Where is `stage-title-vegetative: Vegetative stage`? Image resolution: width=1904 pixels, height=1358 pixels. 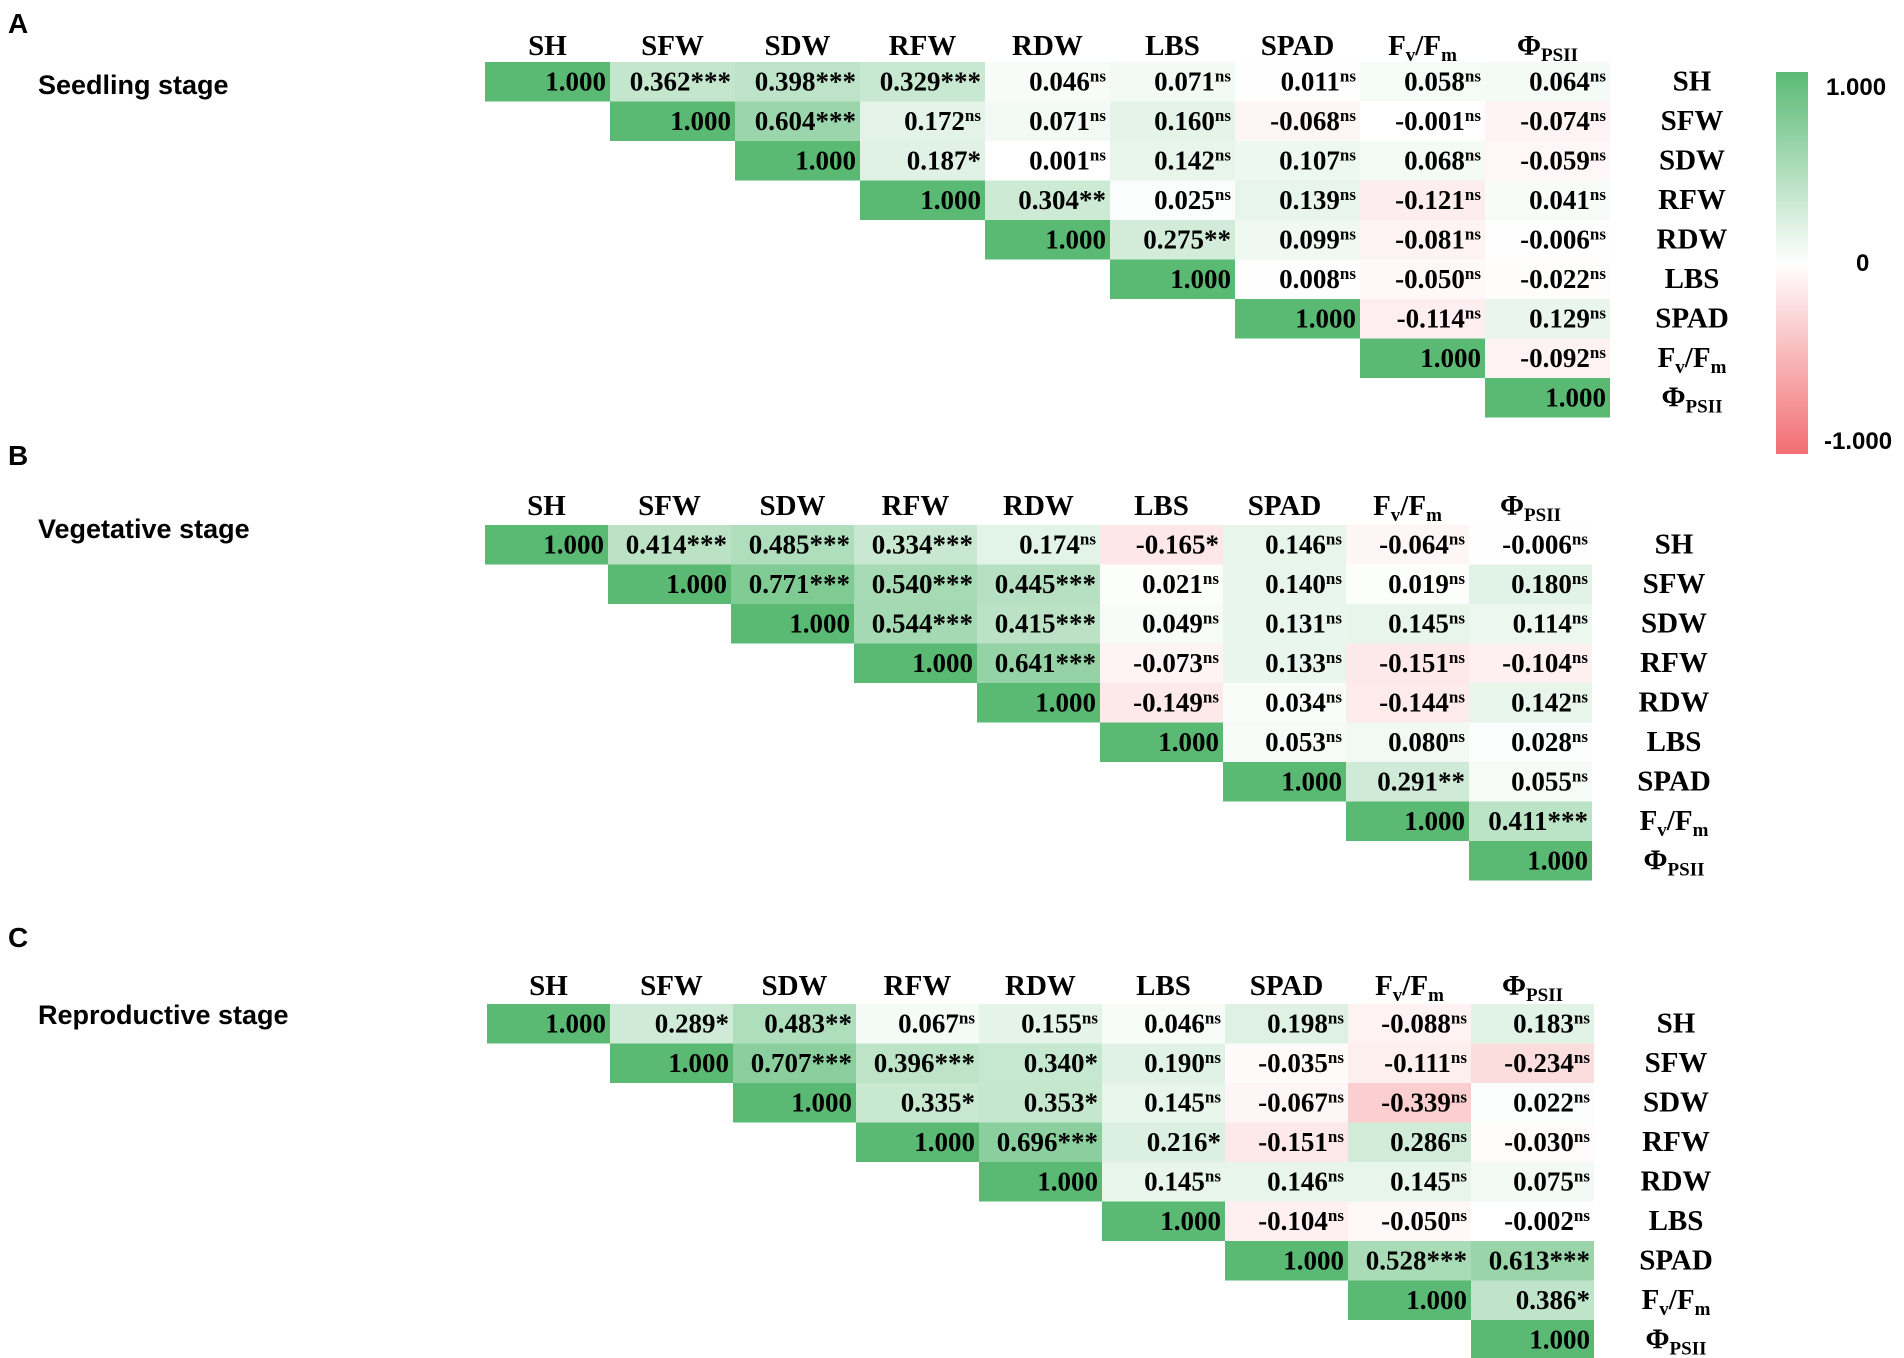 stage-title-vegetative: Vegetative stage is located at coordinates (144, 529).